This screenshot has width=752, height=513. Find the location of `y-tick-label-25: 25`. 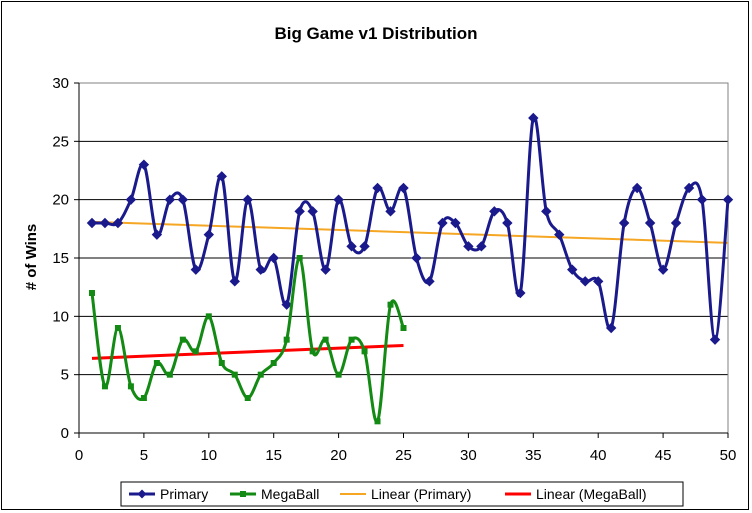

y-tick-label-25: 25 is located at coordinates (60, 141).